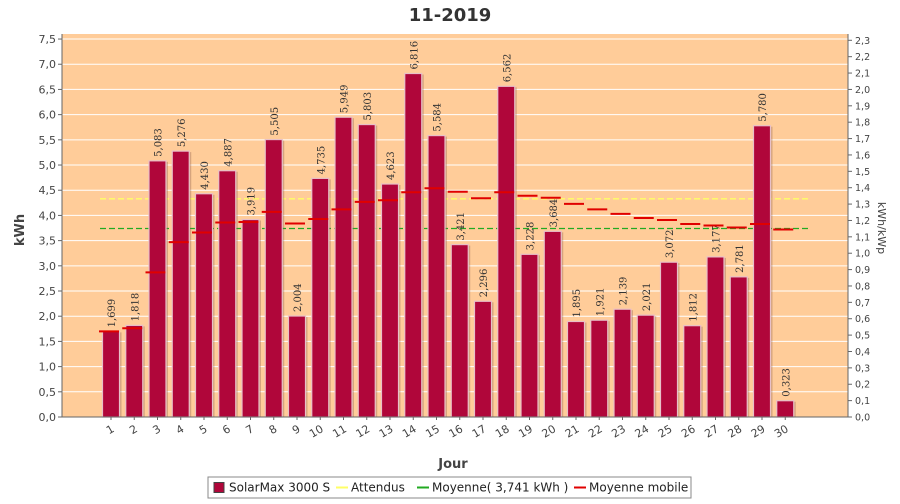 The width and height of the screenshot is (900, 504). I want to click on x-tick-label: 7, so click(249, 429).